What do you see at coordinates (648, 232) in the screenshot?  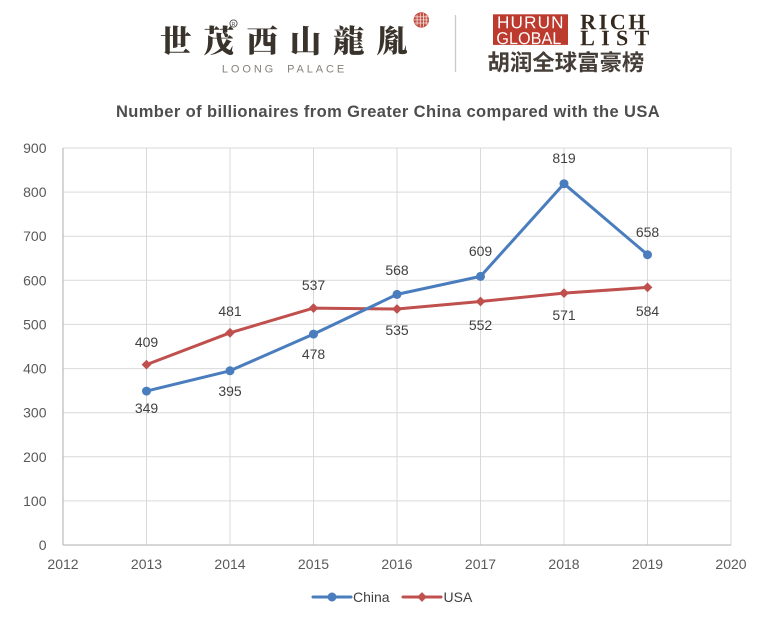 I see `svg-text: 658` at bounding box center [648, 232].